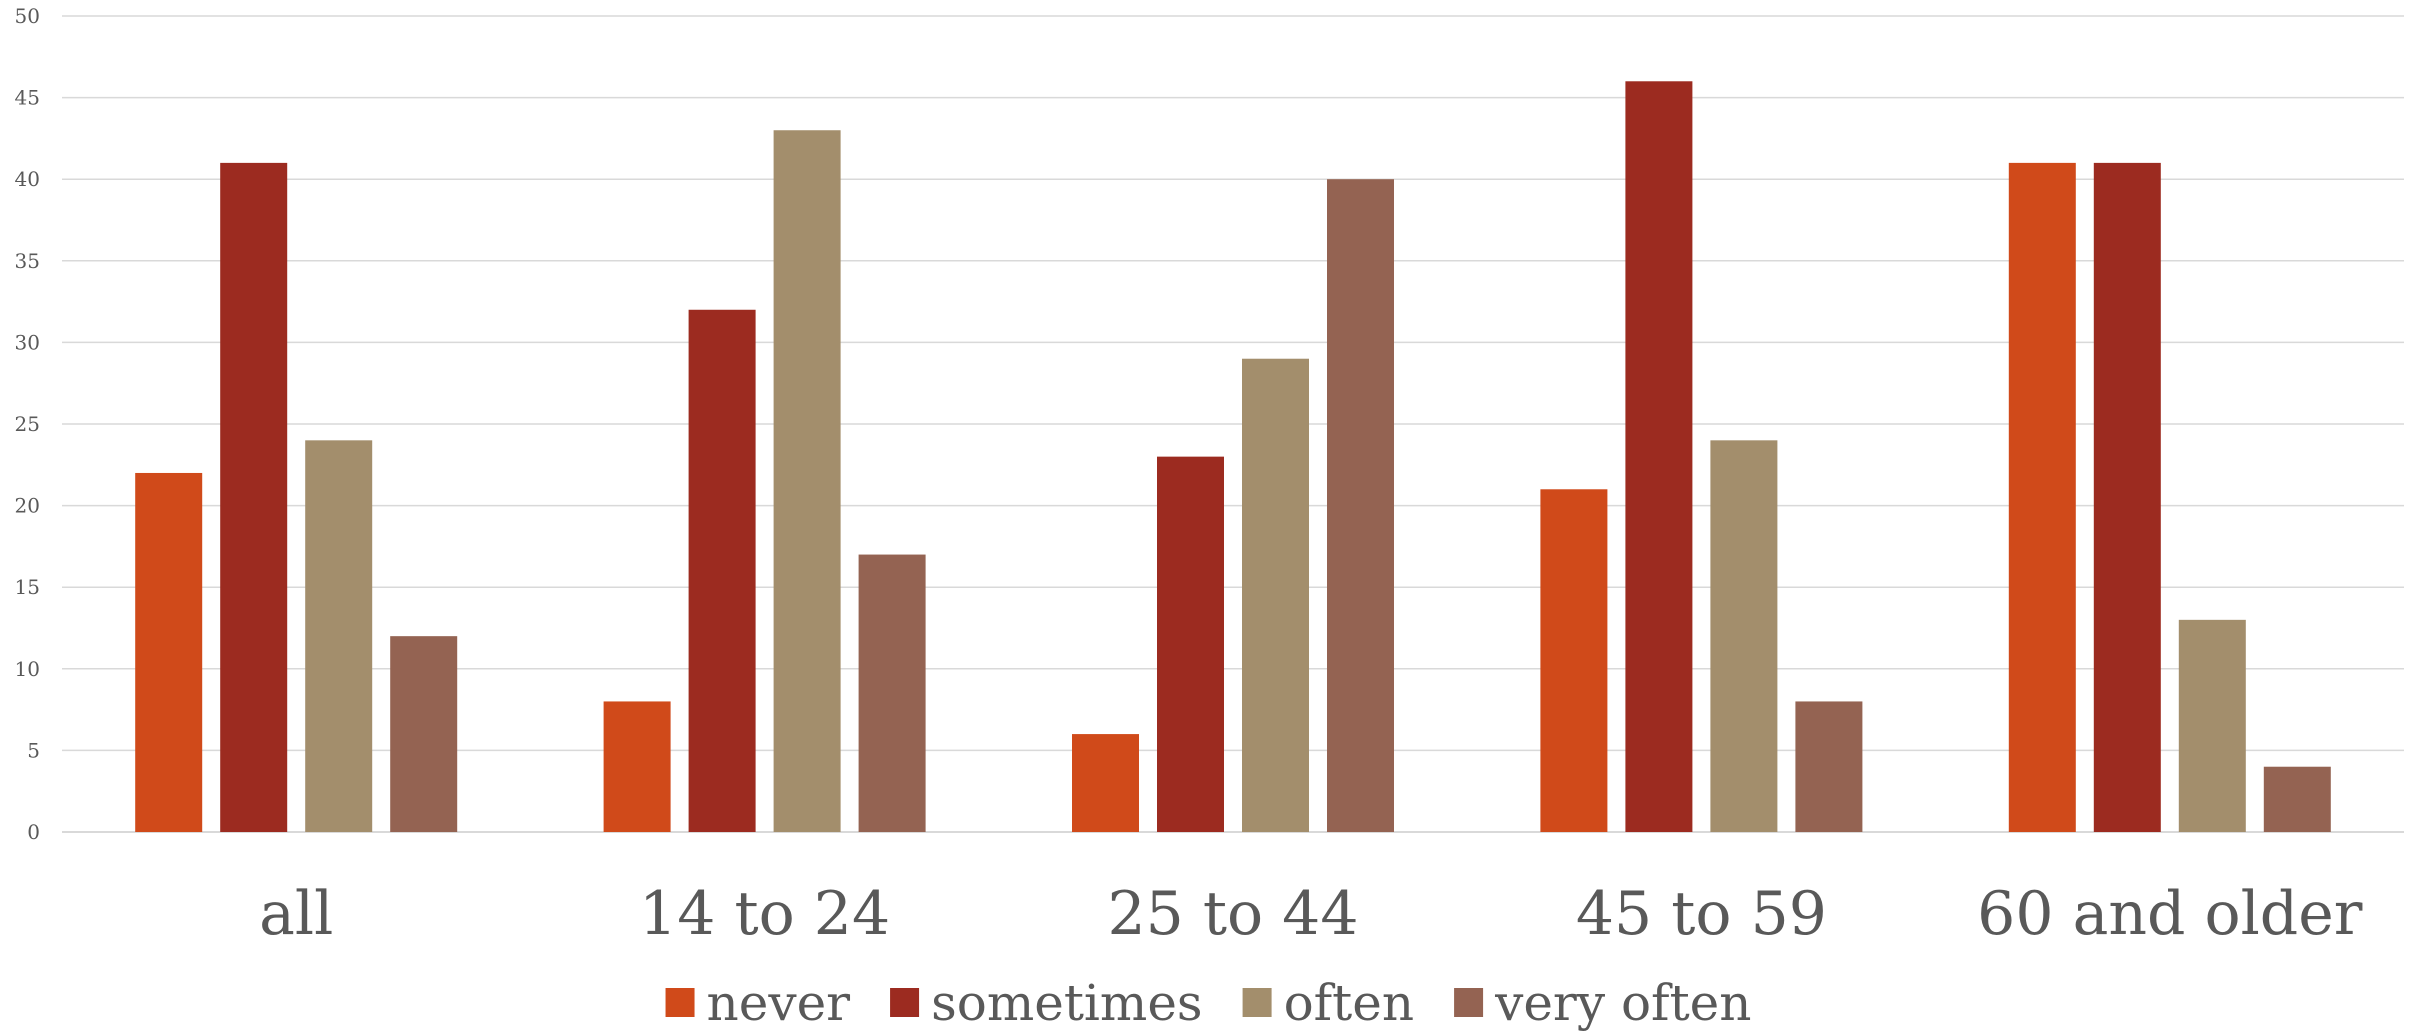 The image size is (2417, 1031). I want to click on y-tick-label: 40, so click(27, 179).